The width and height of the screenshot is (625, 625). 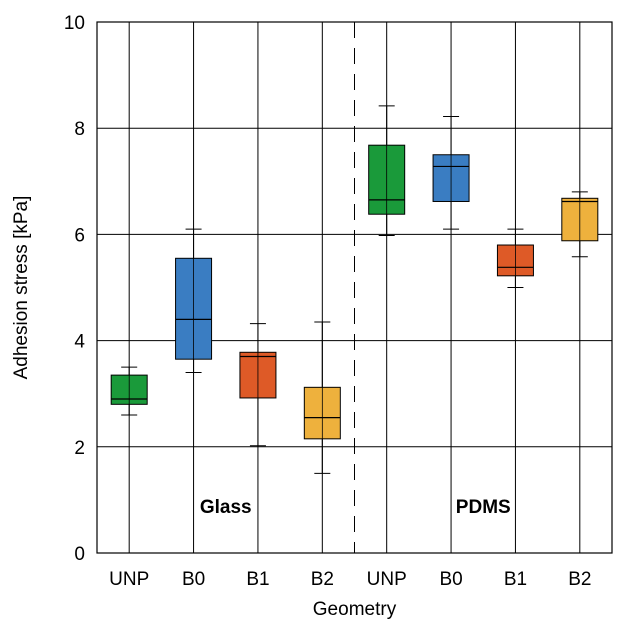 I want to click on y-tick-label: 0, so click(x=79, y=554).